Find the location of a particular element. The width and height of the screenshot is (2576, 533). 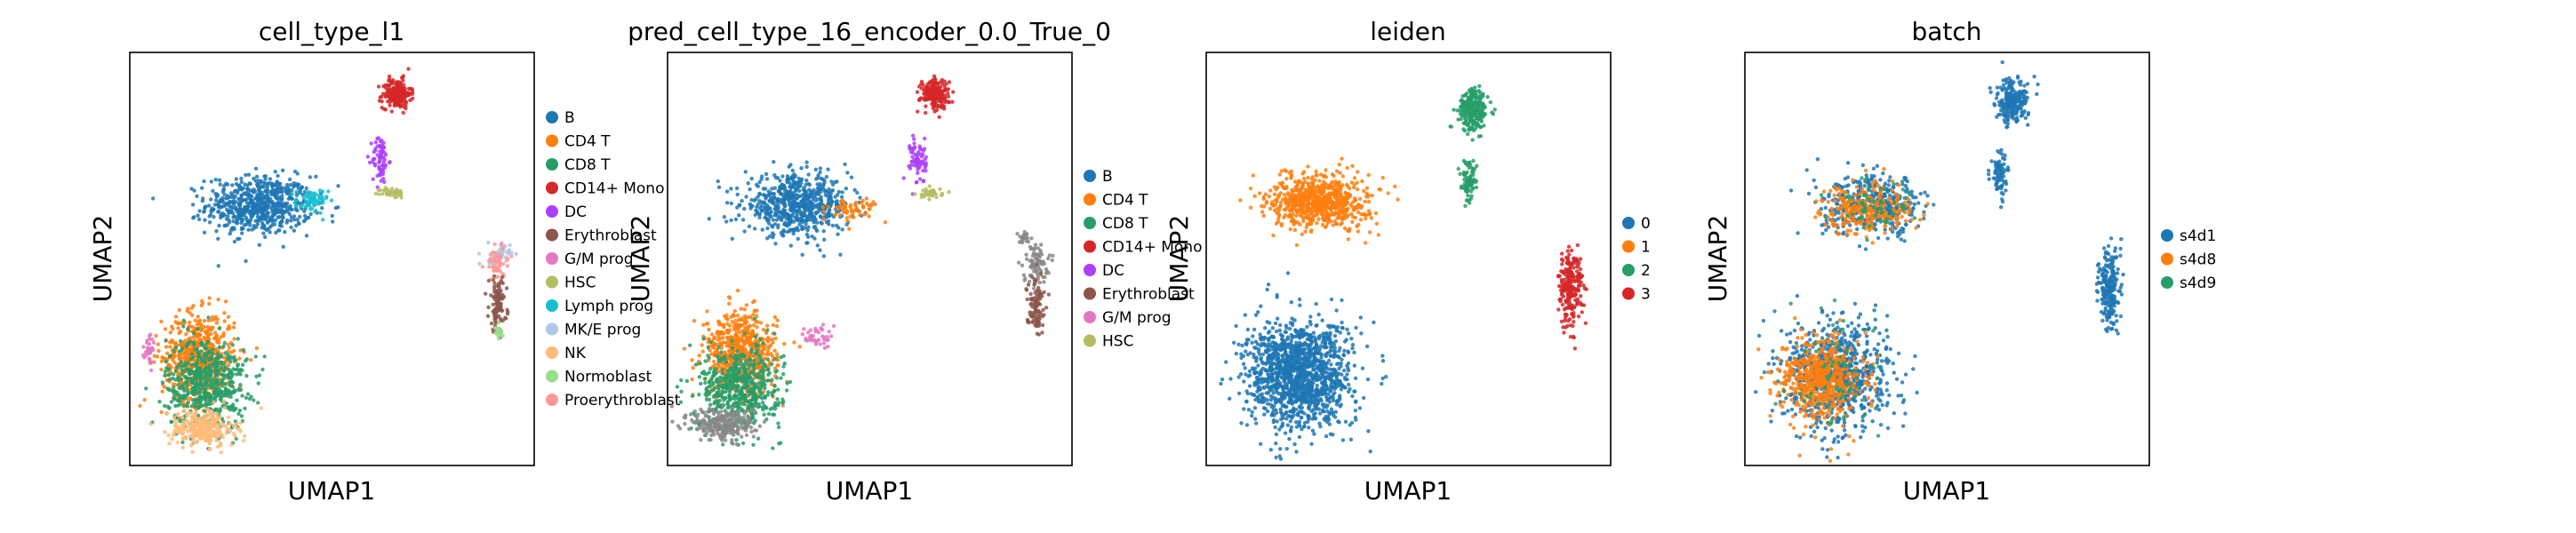

point-mk-e-prog is located at coordinates (479, 253).